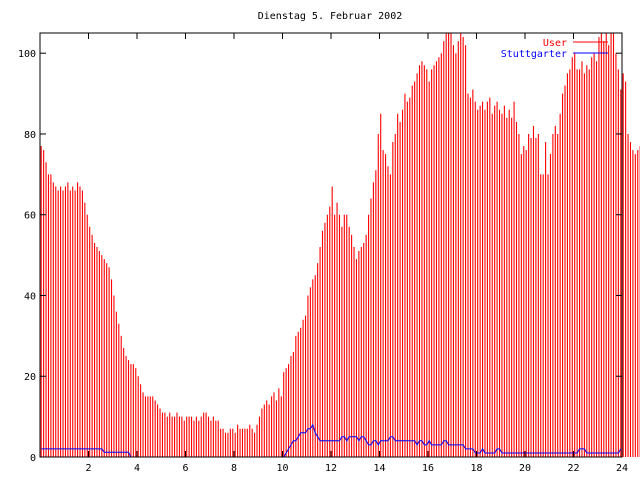 The height and width of the screenshot is (480, 640). What do you see at coordinates (185, 468) in the screenshot?
I see `x-tick-label: 6` at bounding box center [185, 468].